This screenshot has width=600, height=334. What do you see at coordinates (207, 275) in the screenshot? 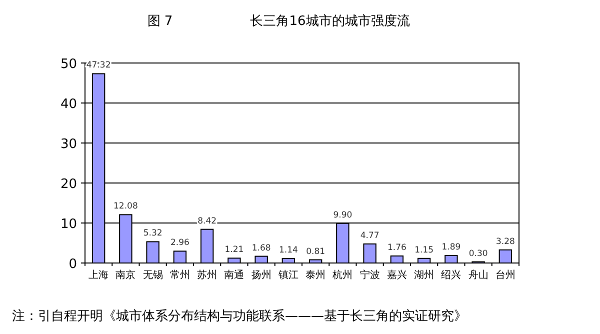
I see `x-tick-label: 苏州` at bounding box center [207, 275].